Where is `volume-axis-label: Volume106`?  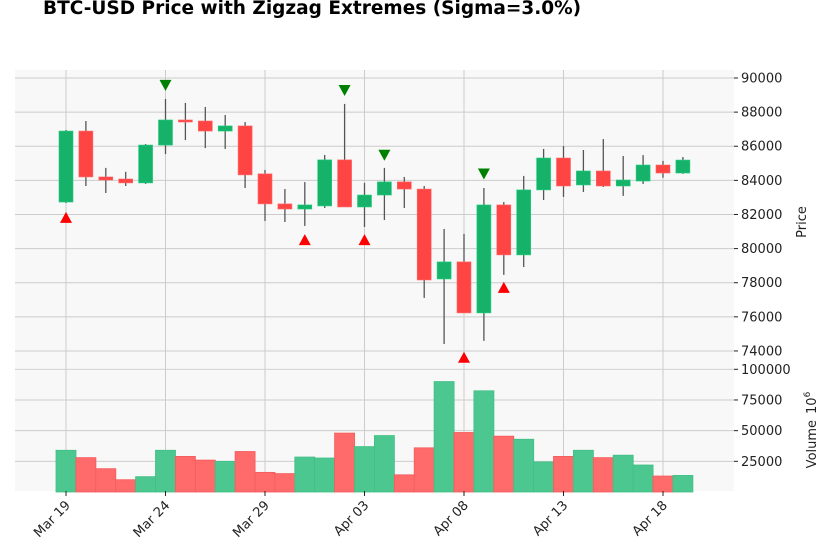
volume-axis-label: Volume106 is located at coordinates (811, 429).